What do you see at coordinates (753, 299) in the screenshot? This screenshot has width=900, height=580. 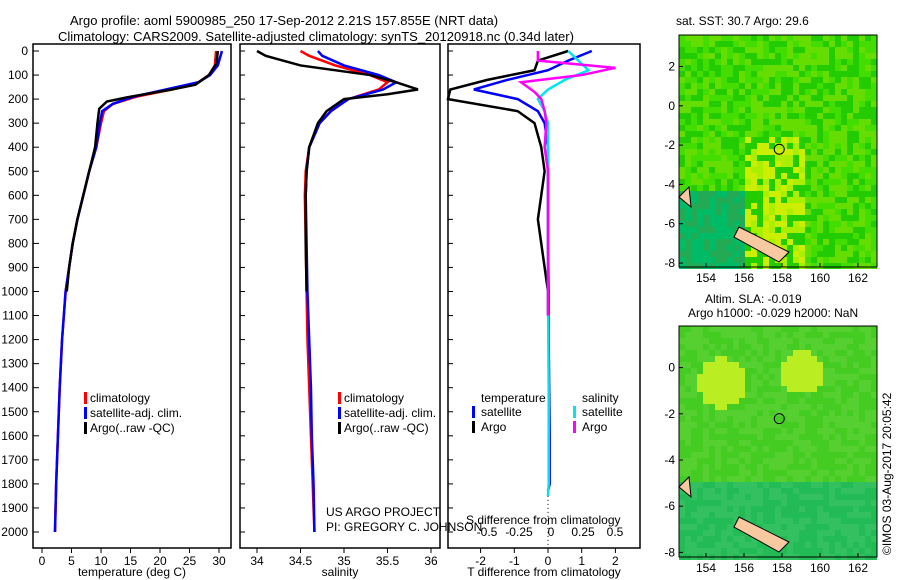 I see `sla-map-title1: Altim. SLA: -0.019` at bounding box center [753, 299].